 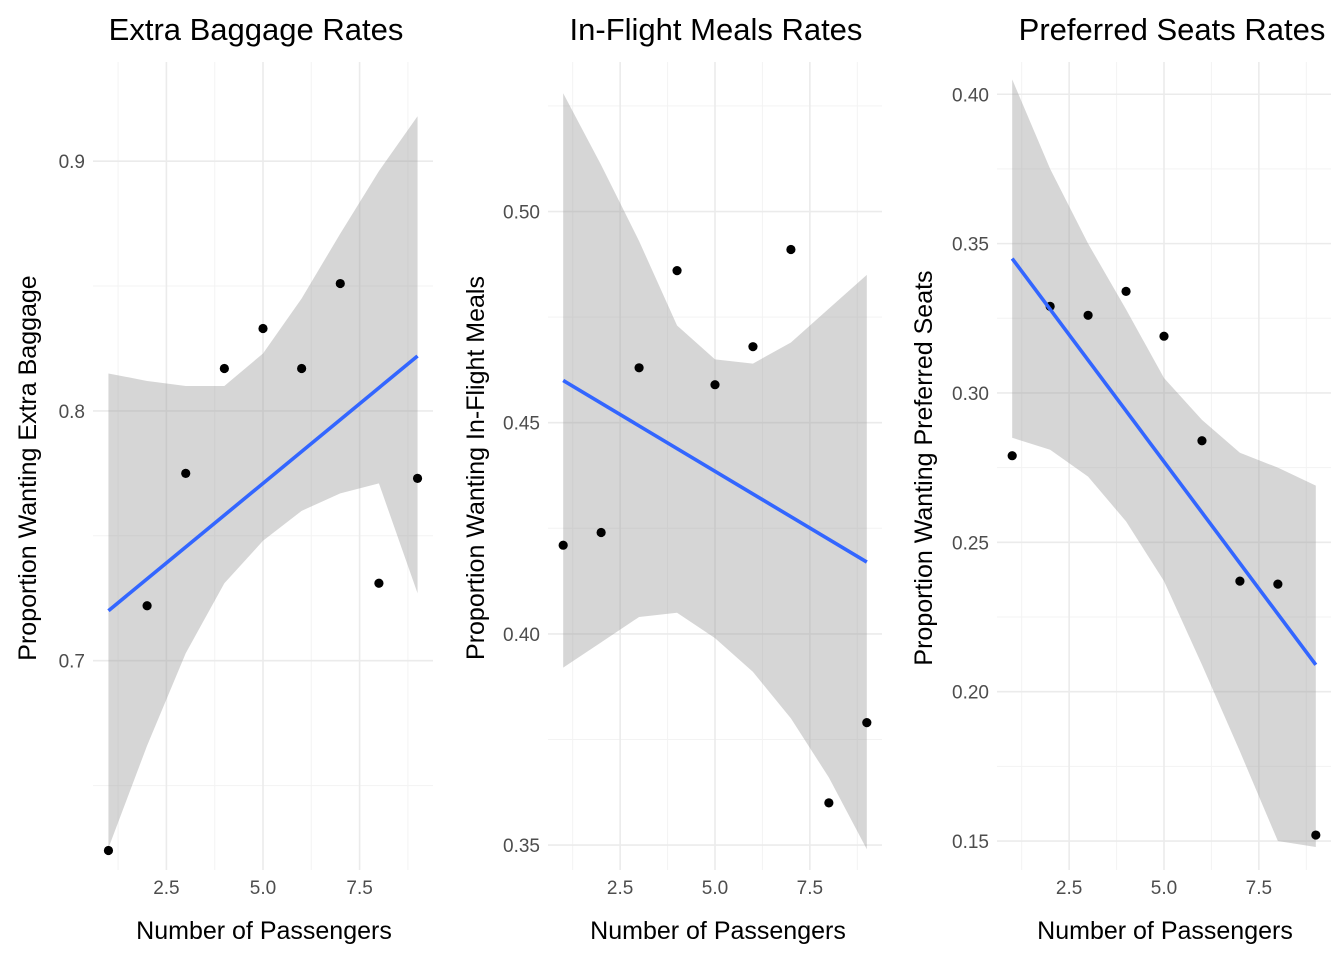 I want to click on panel-title: Preferred Seats Rates, so click(x=1172, y=29).